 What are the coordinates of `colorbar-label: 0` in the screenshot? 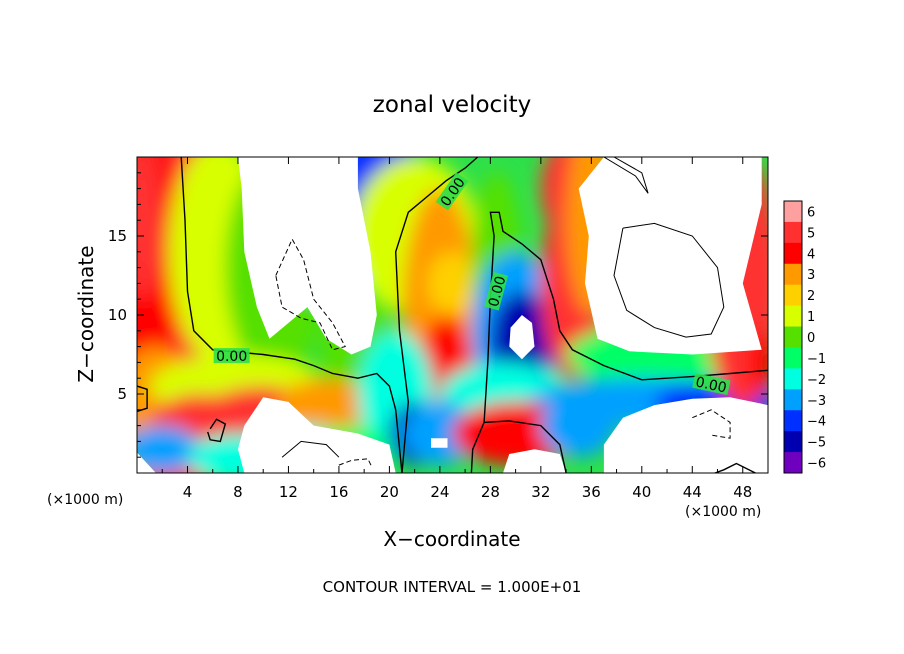 It's located at (811, 338).